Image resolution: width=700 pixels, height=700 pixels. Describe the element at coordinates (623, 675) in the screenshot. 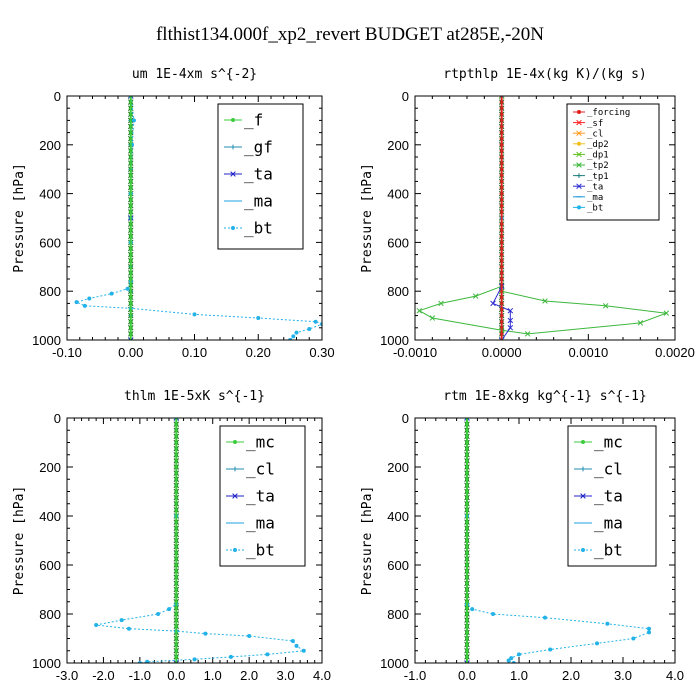

I see `x-tick-label: 3.0` at that location.